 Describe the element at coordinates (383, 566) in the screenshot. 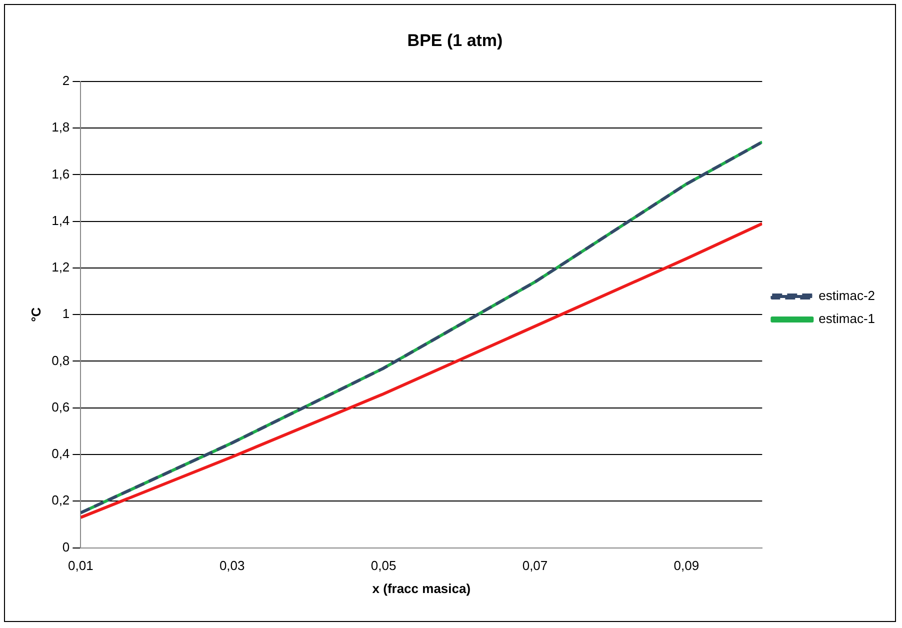

I see `x-tick-label: 0,05` at that location.